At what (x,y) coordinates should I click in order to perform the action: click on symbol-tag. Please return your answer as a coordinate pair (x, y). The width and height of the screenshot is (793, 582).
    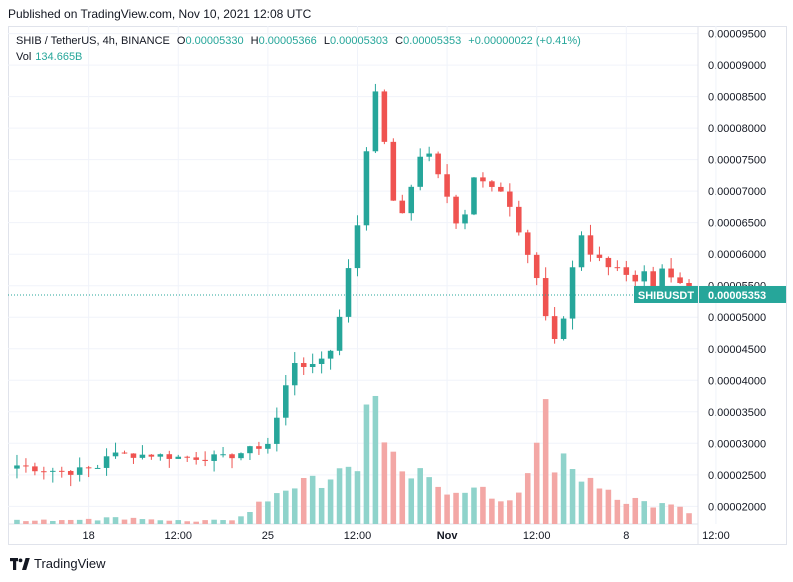
    Looking at the image, I should click on (666, 294).